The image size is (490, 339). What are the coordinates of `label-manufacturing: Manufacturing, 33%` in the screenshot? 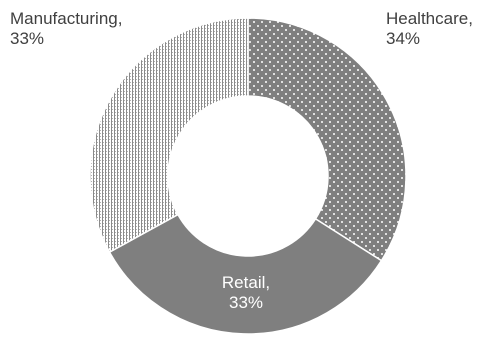 It's located at (66, 28).